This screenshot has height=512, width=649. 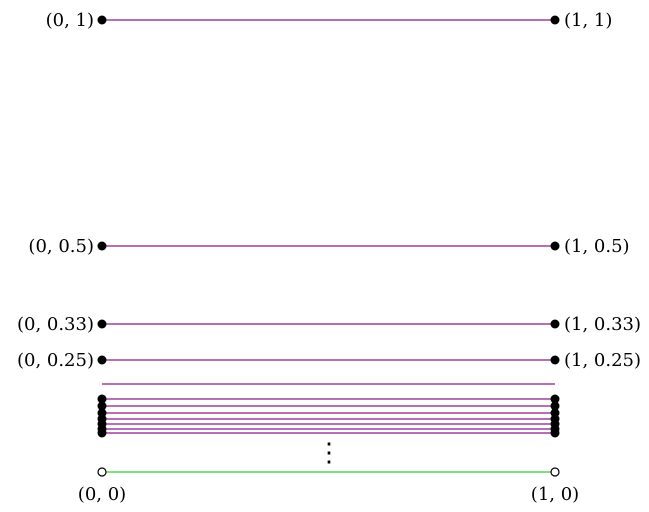 I want to click on segment-y-0-25: (0, 0.25) (1, 0.25), so click(x=329, y=360).